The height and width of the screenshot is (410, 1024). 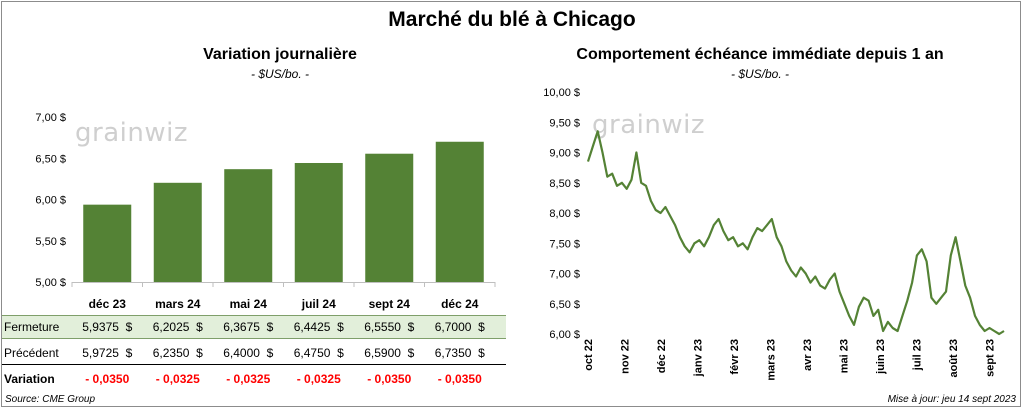 What do you see at coordinates (951, 399) in the screenshot?
I see `update-note: Mise à jour: jeu 14 sept 2023` at bounding box center [951, 399].